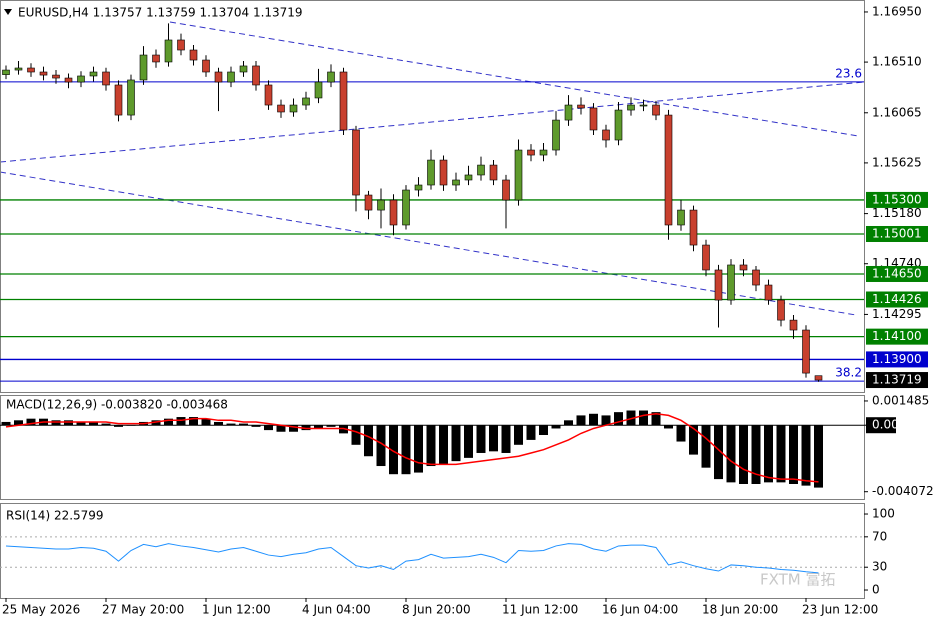  I want to click on y-tick-label: 0.00, so click(885, 425).